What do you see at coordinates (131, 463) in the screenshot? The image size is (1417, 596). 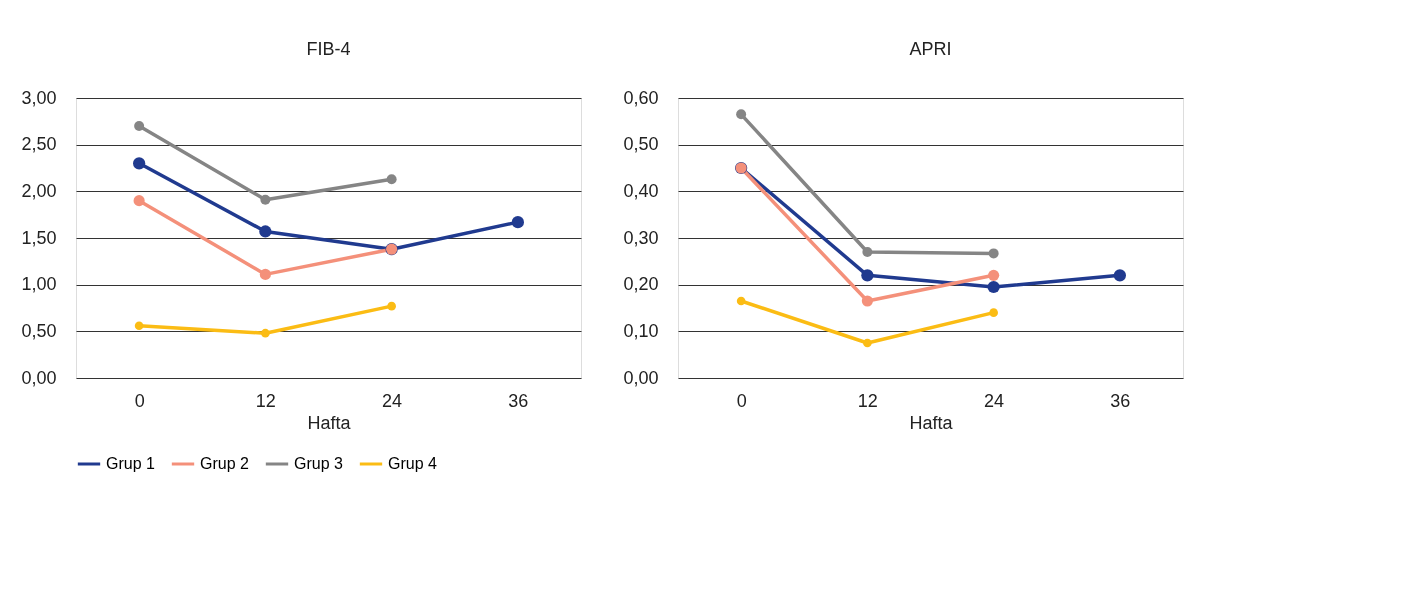 I see `legend-label: Grup 1` at bounding box center [131, 463].